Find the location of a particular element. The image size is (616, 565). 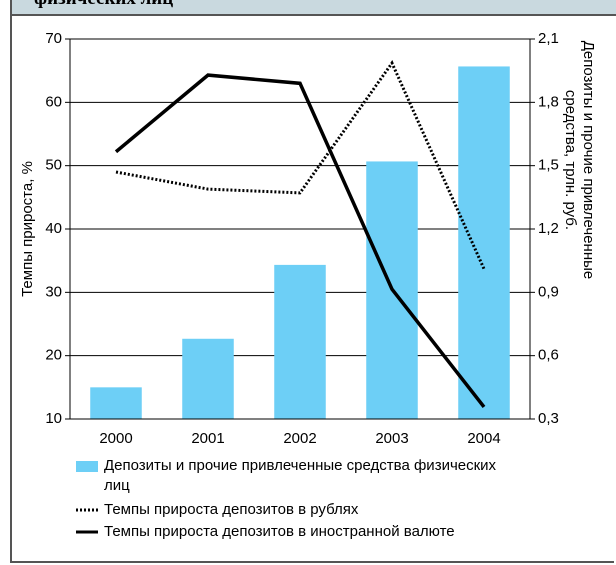

legend-swatch is located at coordinates (87, 466).